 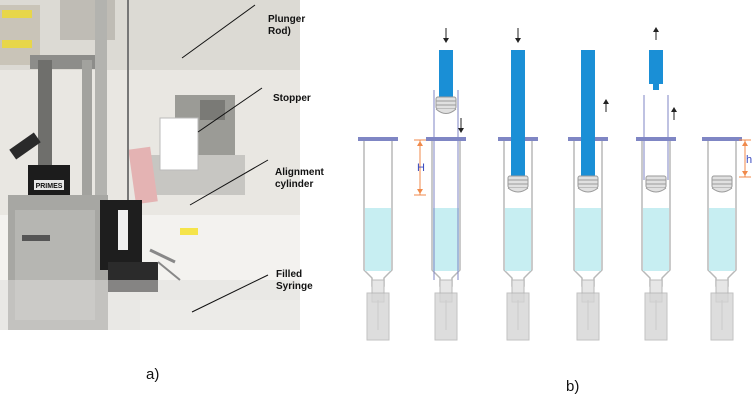 I want to click on photo-badge-text: PRIMES, so click(x=49, y=186).